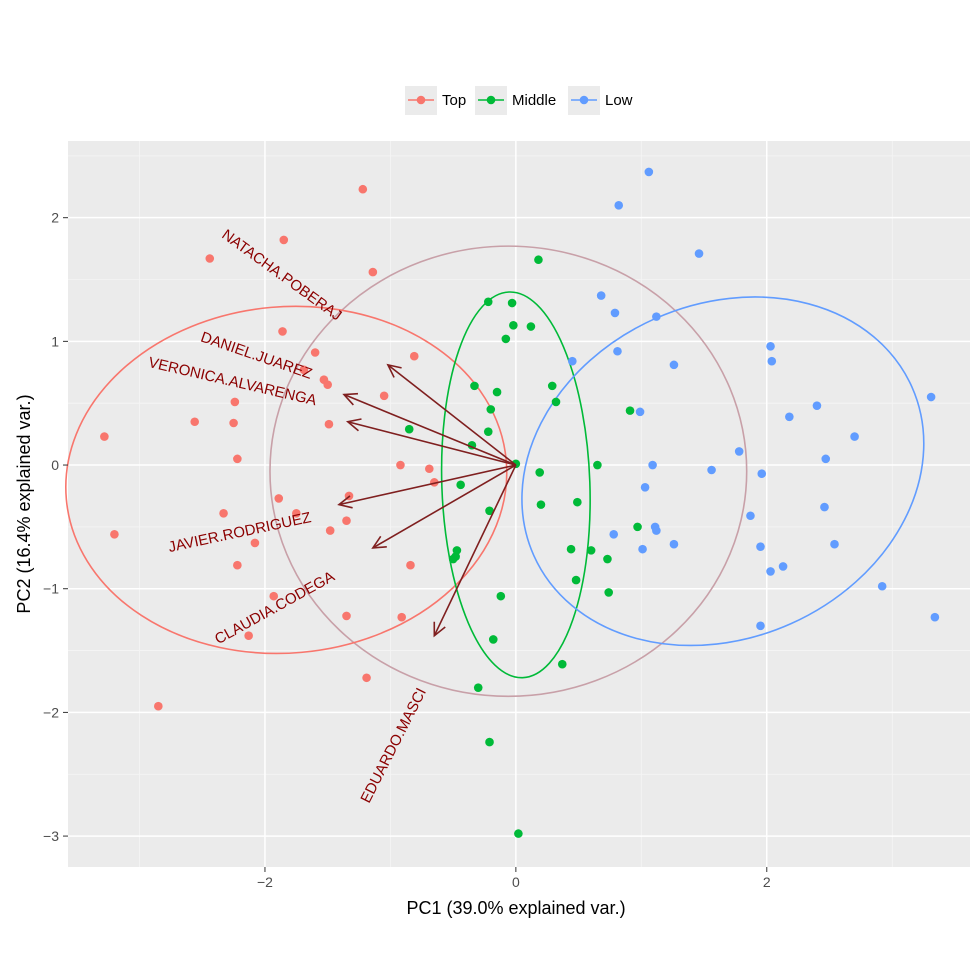 This screenshot has height=975, width=975. I want to click on y-tick-label: −3, so click(51, 836).